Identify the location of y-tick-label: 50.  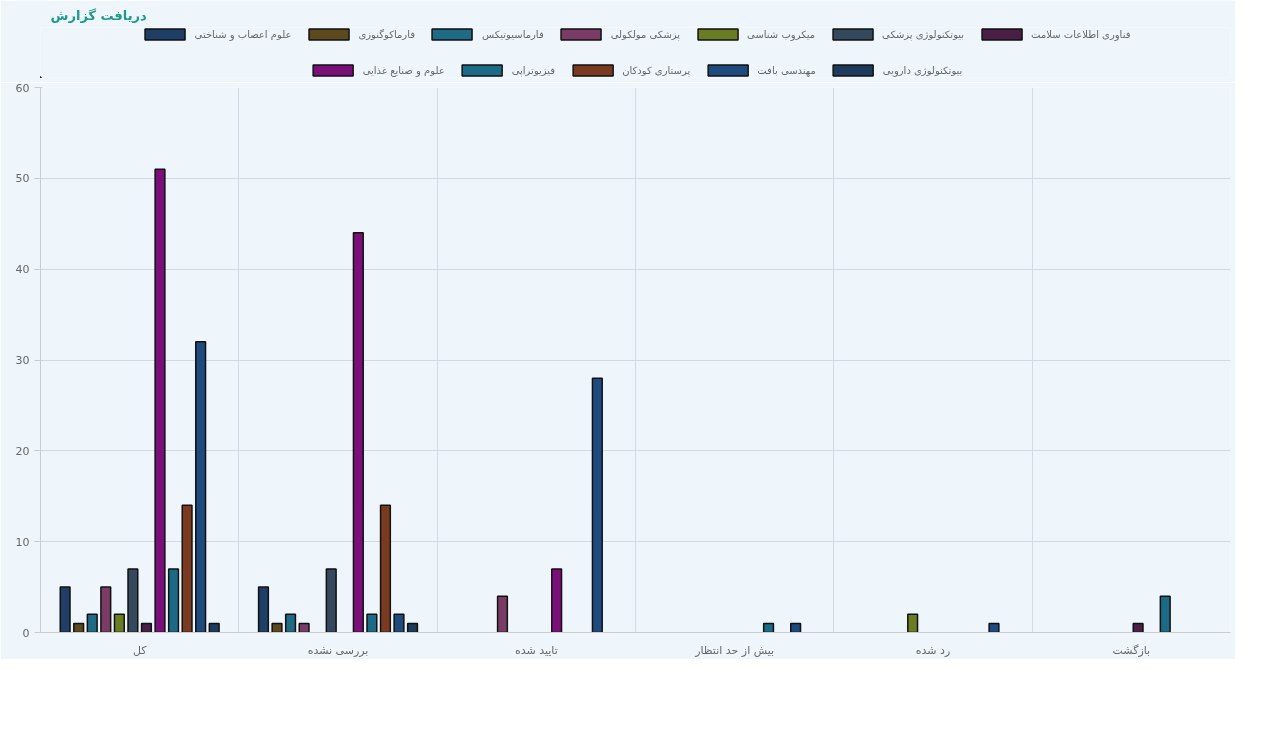
(22, 179).